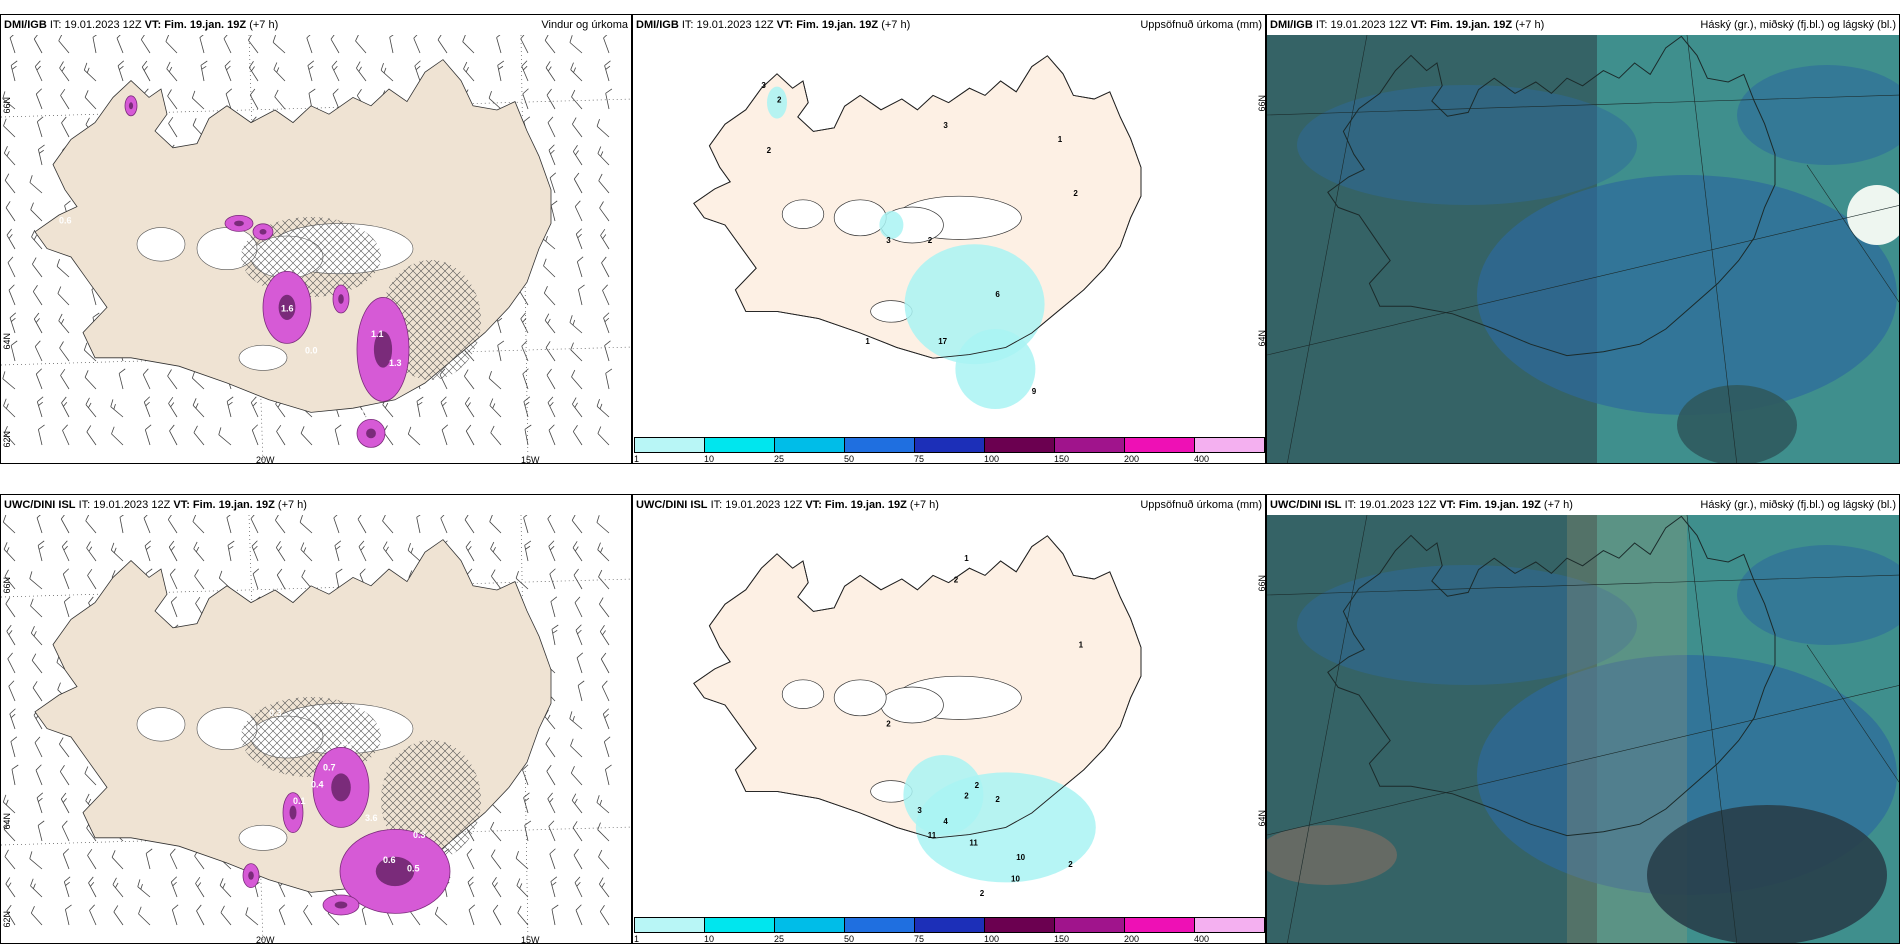  What do you see at coordinates (779, 939) in the screenshot?
I see `colorbar-tick-label: 25` at bounding box center [779, 939].